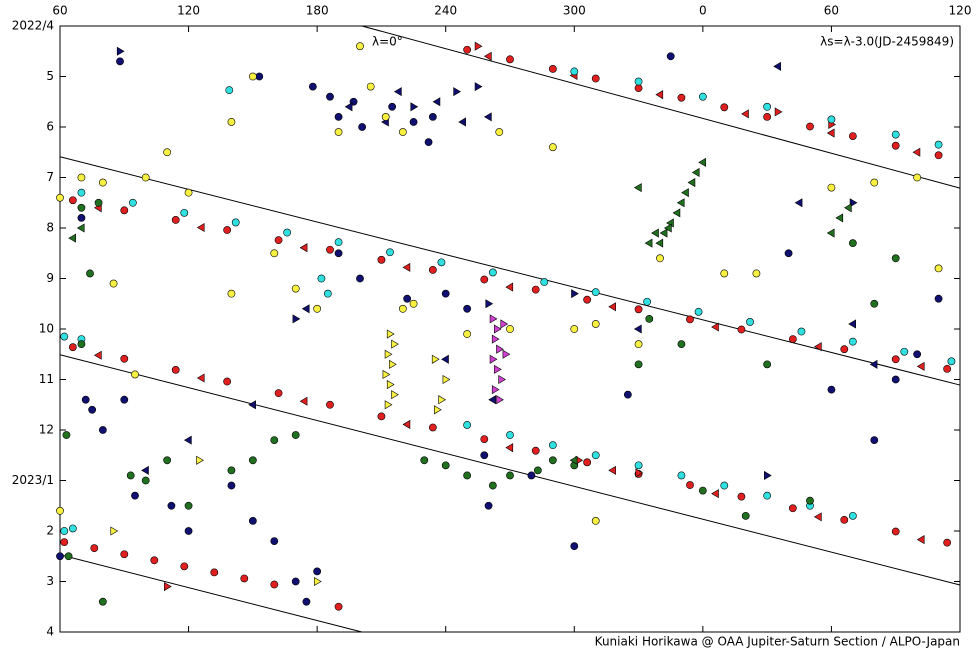 Image resolution: width=980 pixels, height=650 pixels. I want to click on y-tick-label: 9, so click(50, 278).